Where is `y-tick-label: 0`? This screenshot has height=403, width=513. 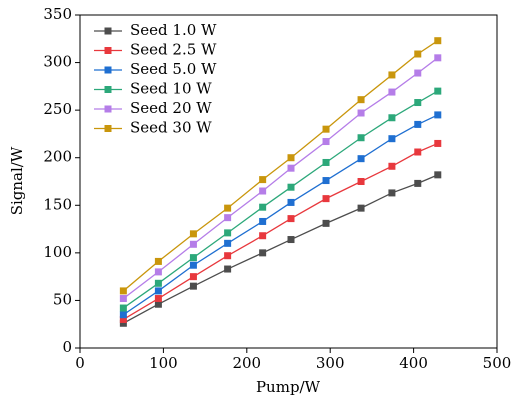
y-tick-label: 0 is located at coordinates (67, 347).